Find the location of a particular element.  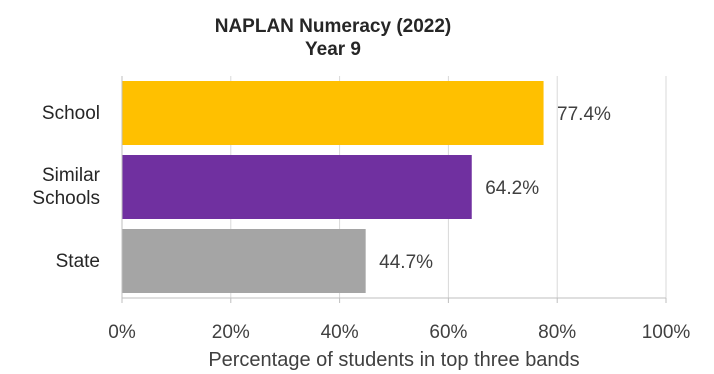

category-label-line: State is located at coordinates (77, 261).